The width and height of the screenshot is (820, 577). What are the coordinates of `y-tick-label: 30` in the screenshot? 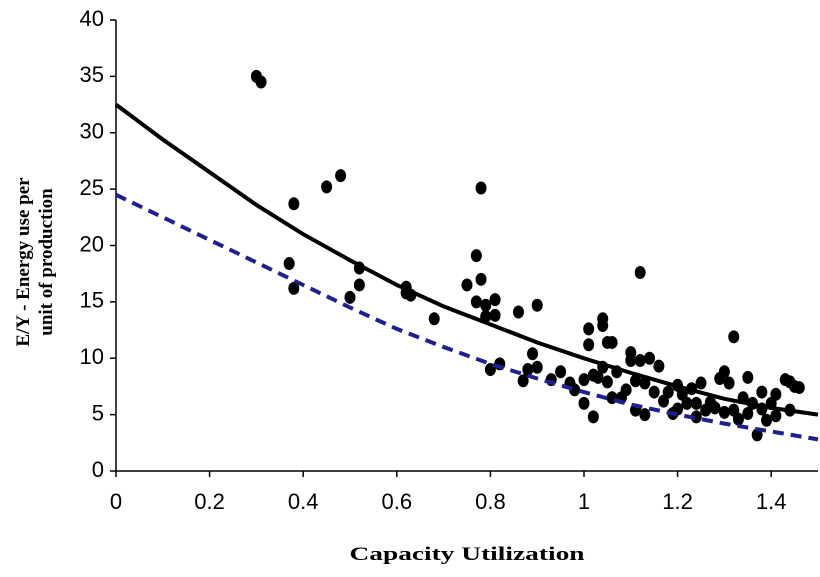 It's located at (92, 131).